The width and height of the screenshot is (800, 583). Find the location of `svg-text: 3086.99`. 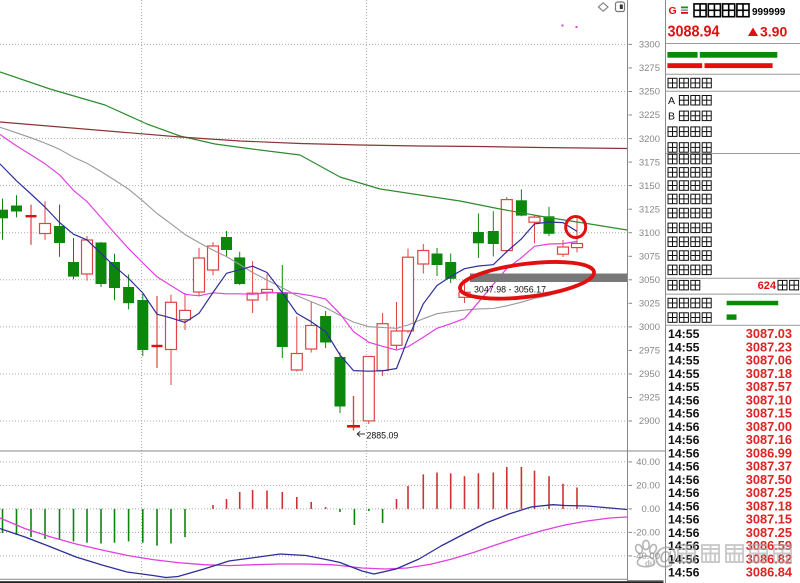

svg-text: 3086.99 is located at coordinates (769, 452).